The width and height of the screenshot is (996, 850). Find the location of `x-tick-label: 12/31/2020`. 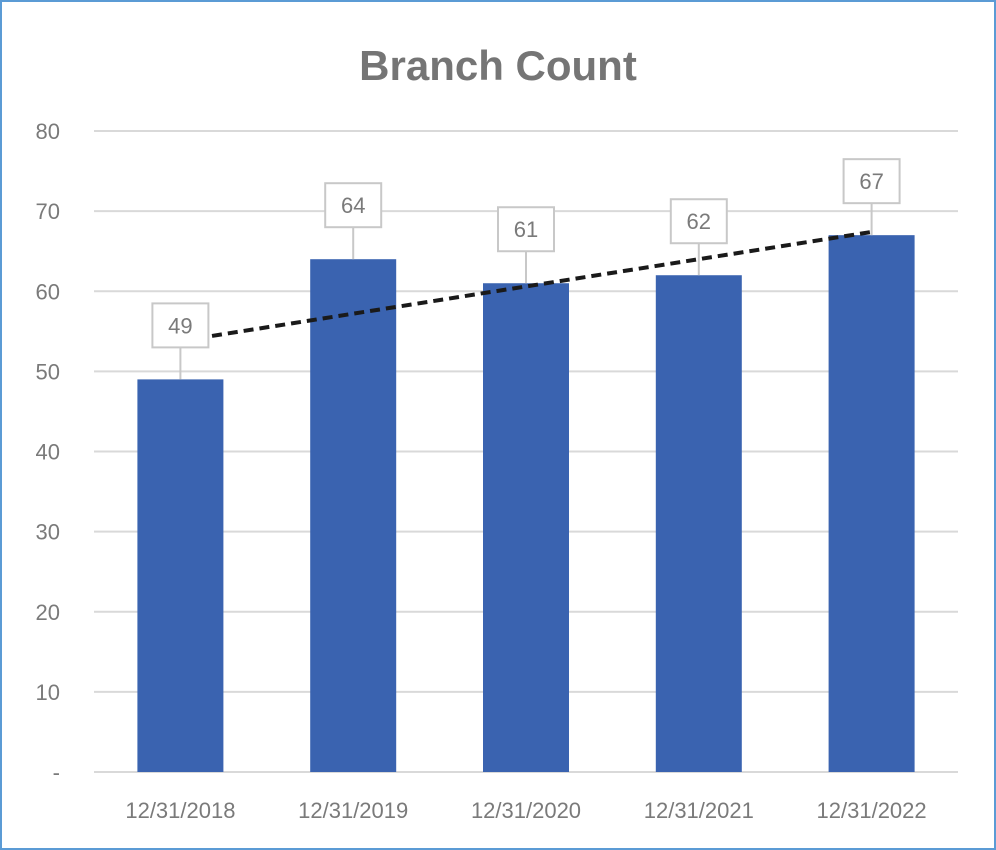

x-tick-label: 12/31/2020 is located at coordinates (526, 810).